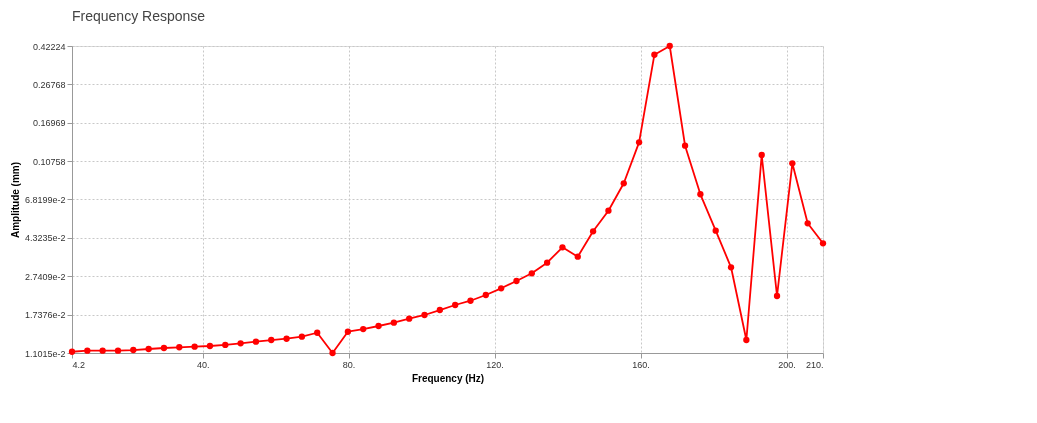 The width and height of the screenshot is (1037, 423). I want to click on x-tick-label: 80., so click(349, 364).